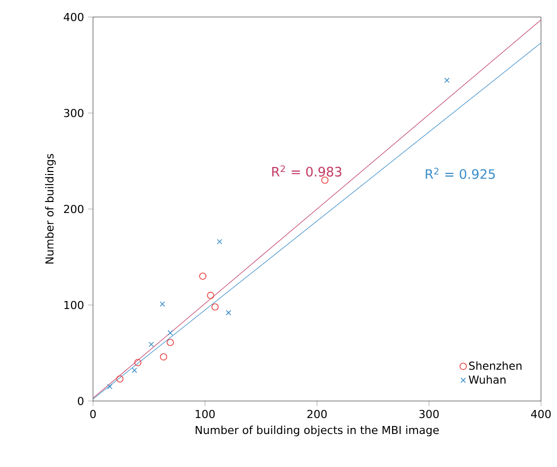 The height and width of the screenshot is (467, 557). I want to click on legend-label: Shenzhen, so click(495, 365).